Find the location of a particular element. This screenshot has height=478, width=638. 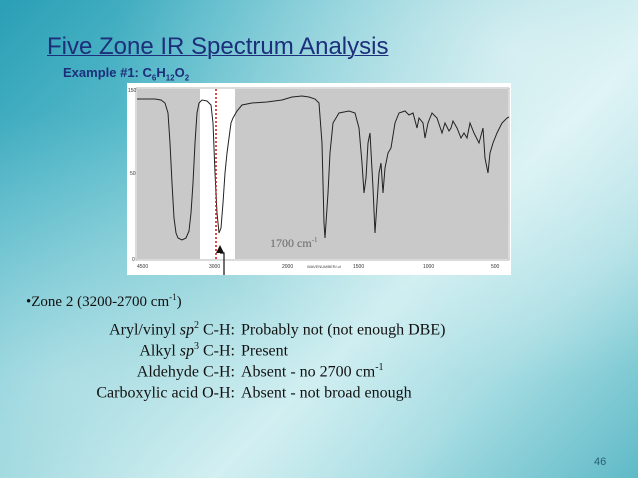

zone-row-value: Probably not (not enough DBE) is located at coordinates (343, 329).